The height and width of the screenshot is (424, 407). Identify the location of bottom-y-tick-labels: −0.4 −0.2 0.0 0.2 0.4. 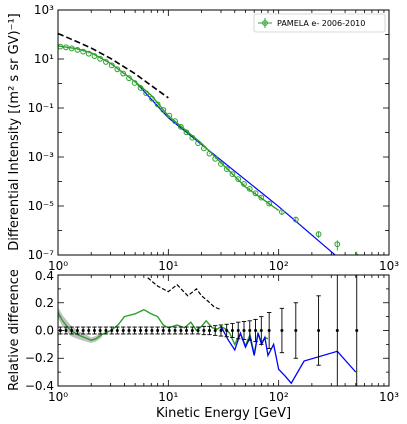
(39, 331).